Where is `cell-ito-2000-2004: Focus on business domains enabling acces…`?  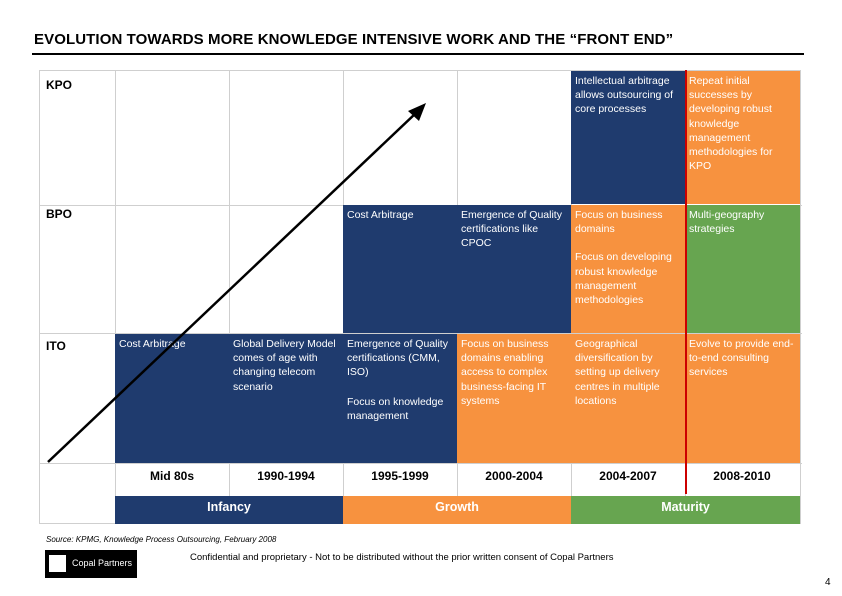
cell-ito-2000-2004: Focus on business domains enabling acces… is located at coordinates (514, 398).